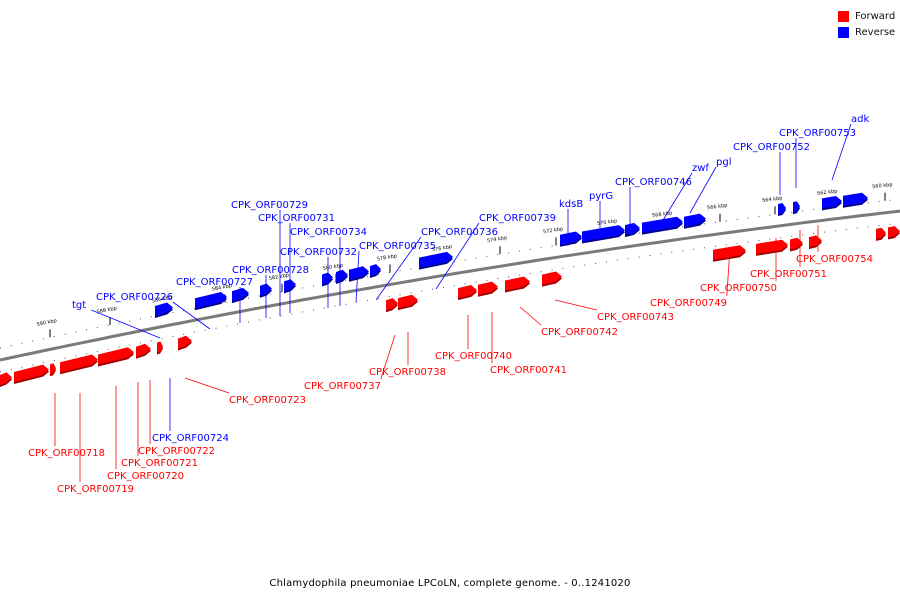  I want to click on gene-label-cpk-orf00719: CPK_ORF00719, so click(95, 489).